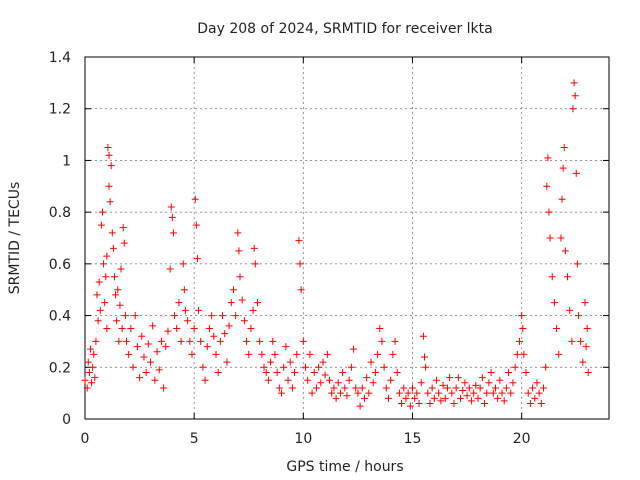 Image resolution: width=640 pixels, height=480 pixels. Describe the element at coordinates (60, 58) in the screenshot. I see `y-tick-label: 1.4` at that location.